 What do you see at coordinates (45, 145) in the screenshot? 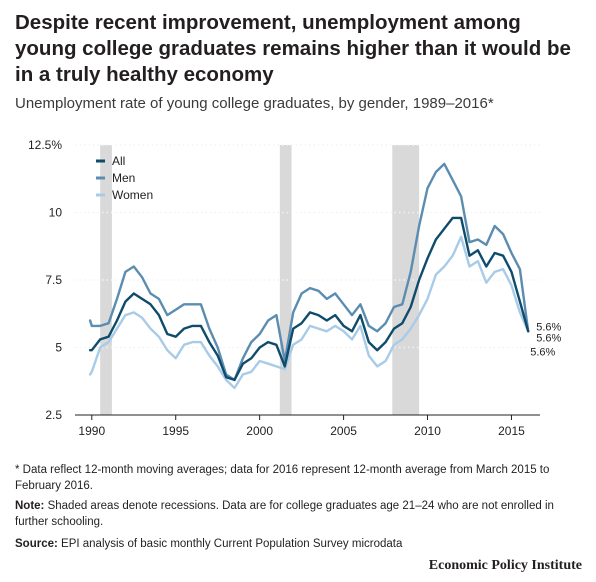
I see `y-tick-label: 12.5%` at bounding box center [45, 145].